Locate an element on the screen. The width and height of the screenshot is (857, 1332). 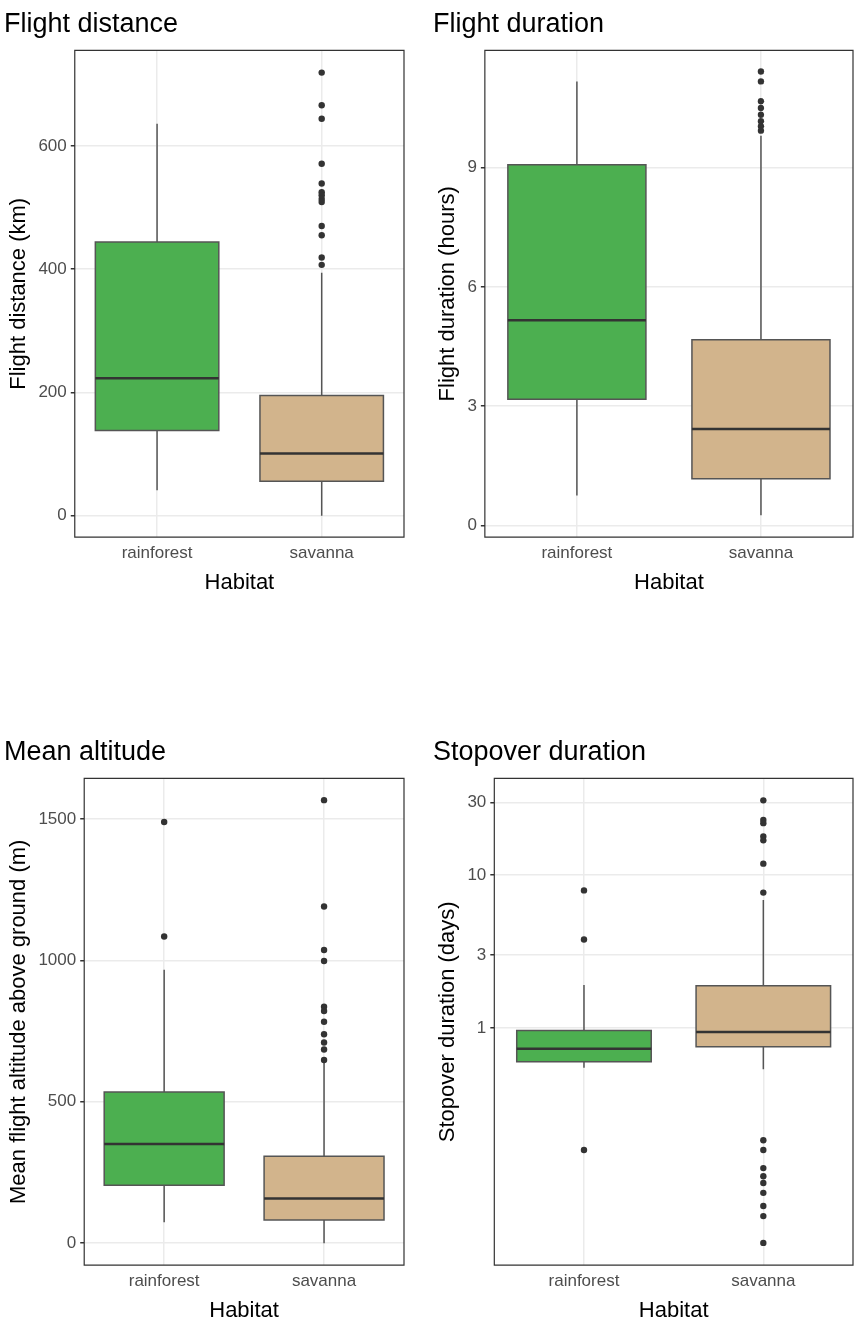
y-tick-label: 10 is located at coordinates (477, 874).